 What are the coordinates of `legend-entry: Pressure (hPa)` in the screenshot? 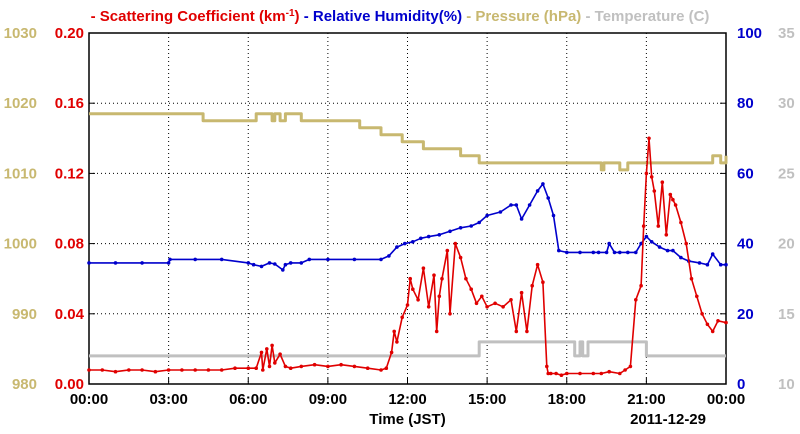 It's located at (528, 16).